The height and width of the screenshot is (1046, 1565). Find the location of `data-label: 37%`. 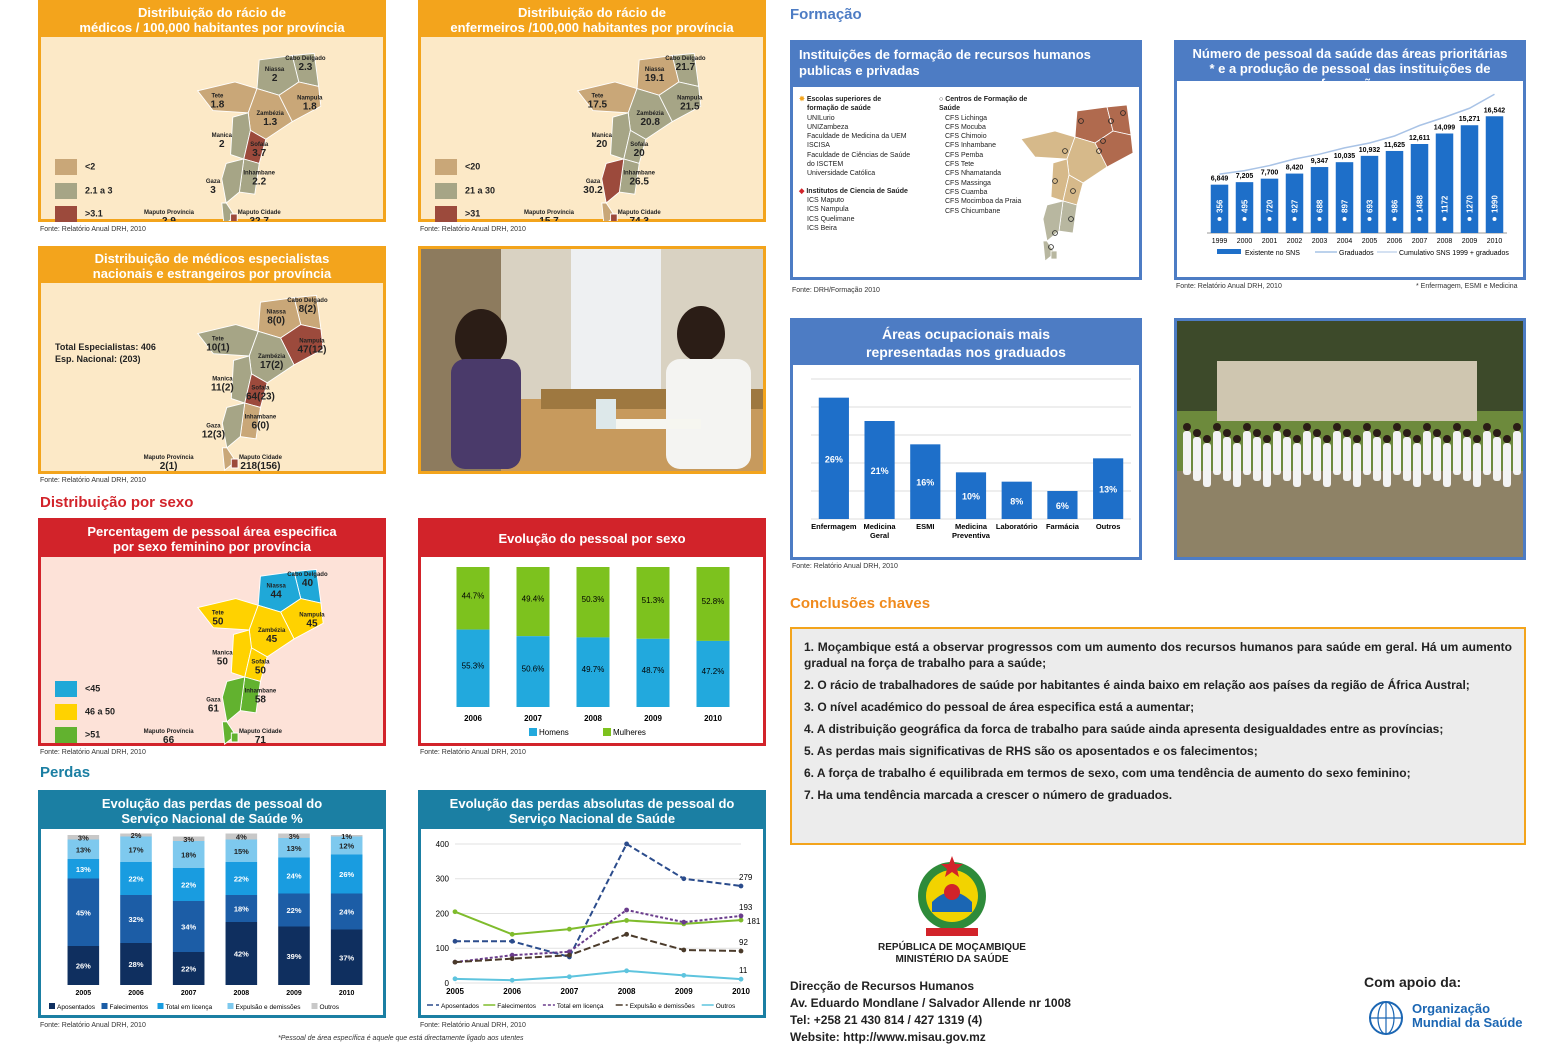

data-label: 37% is located at coordinates (346, 957).